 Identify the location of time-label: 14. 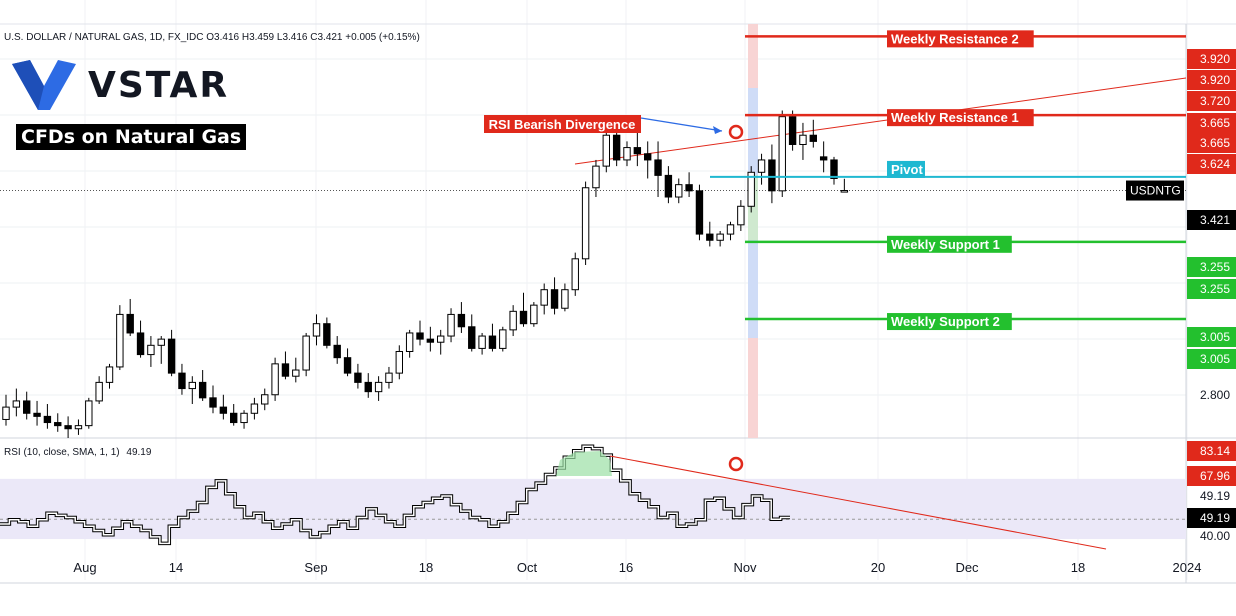
(176, 567).